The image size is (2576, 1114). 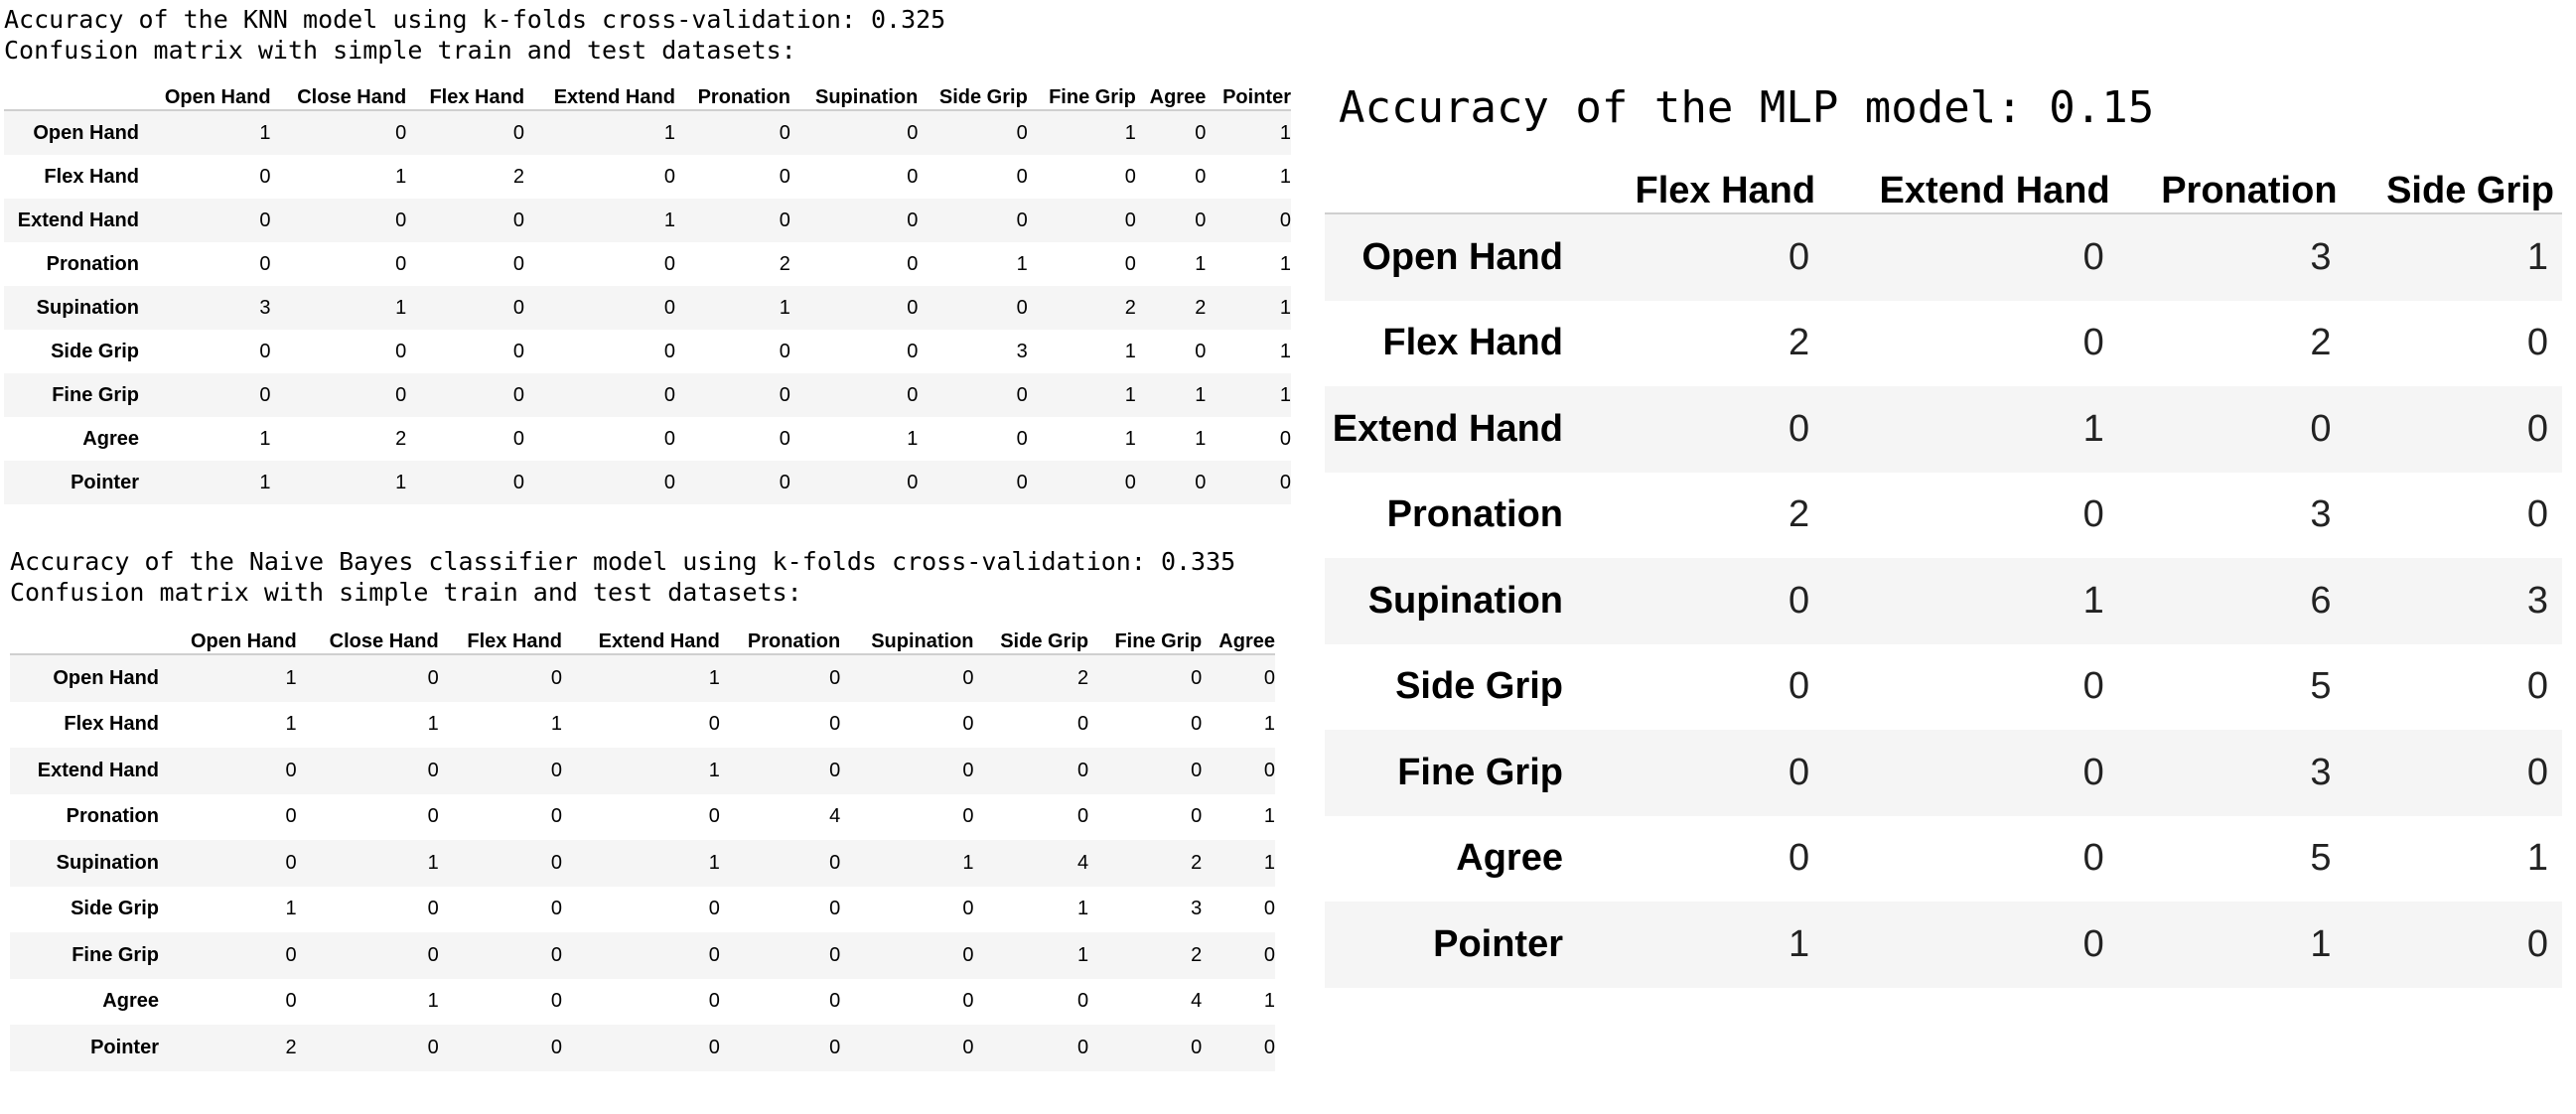 What do you see at coordinates (643, 863) in the screenshot?
I see `table-row: Supination 0 1 0 1 0 1 4 2 1` at bounding box center [643, 863].